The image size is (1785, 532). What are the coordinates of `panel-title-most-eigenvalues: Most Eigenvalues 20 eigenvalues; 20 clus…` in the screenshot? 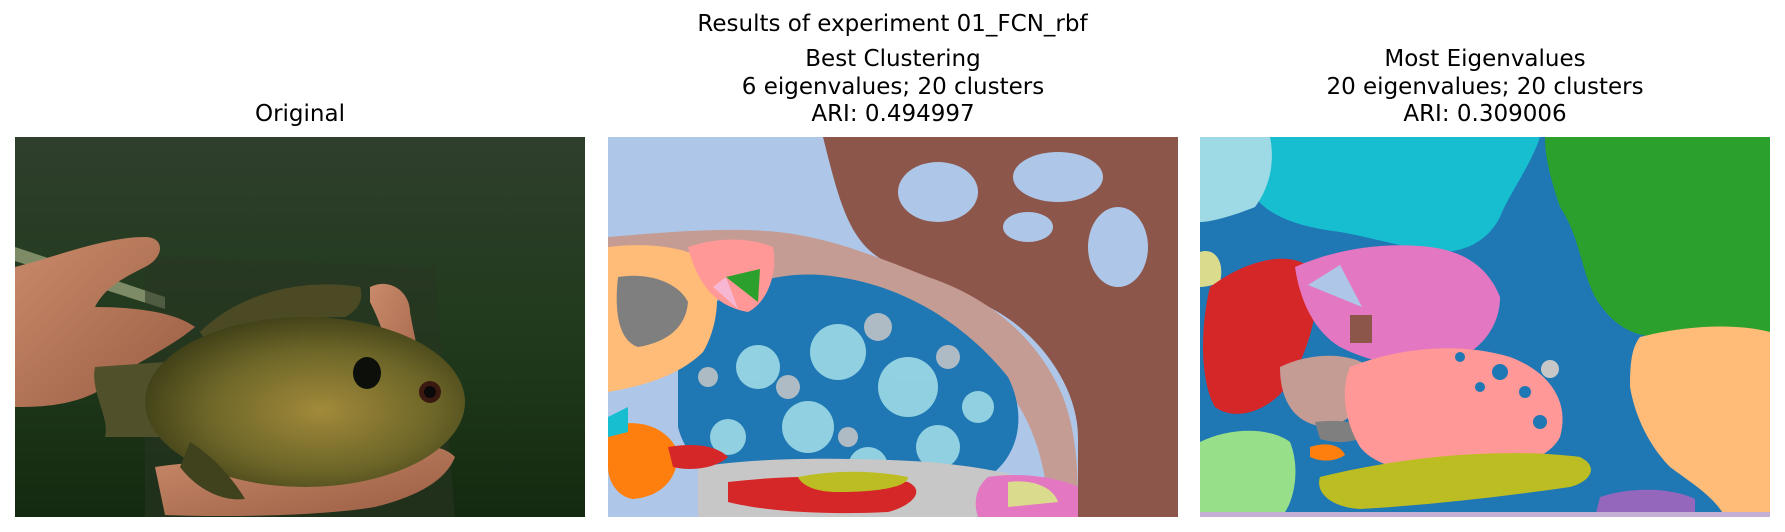 It's located at (1485, 87).